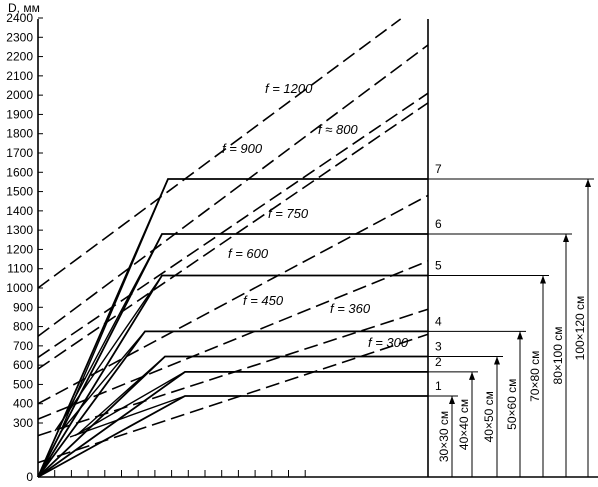  I want to click on y-tick-label: 500, so click(23, 384).